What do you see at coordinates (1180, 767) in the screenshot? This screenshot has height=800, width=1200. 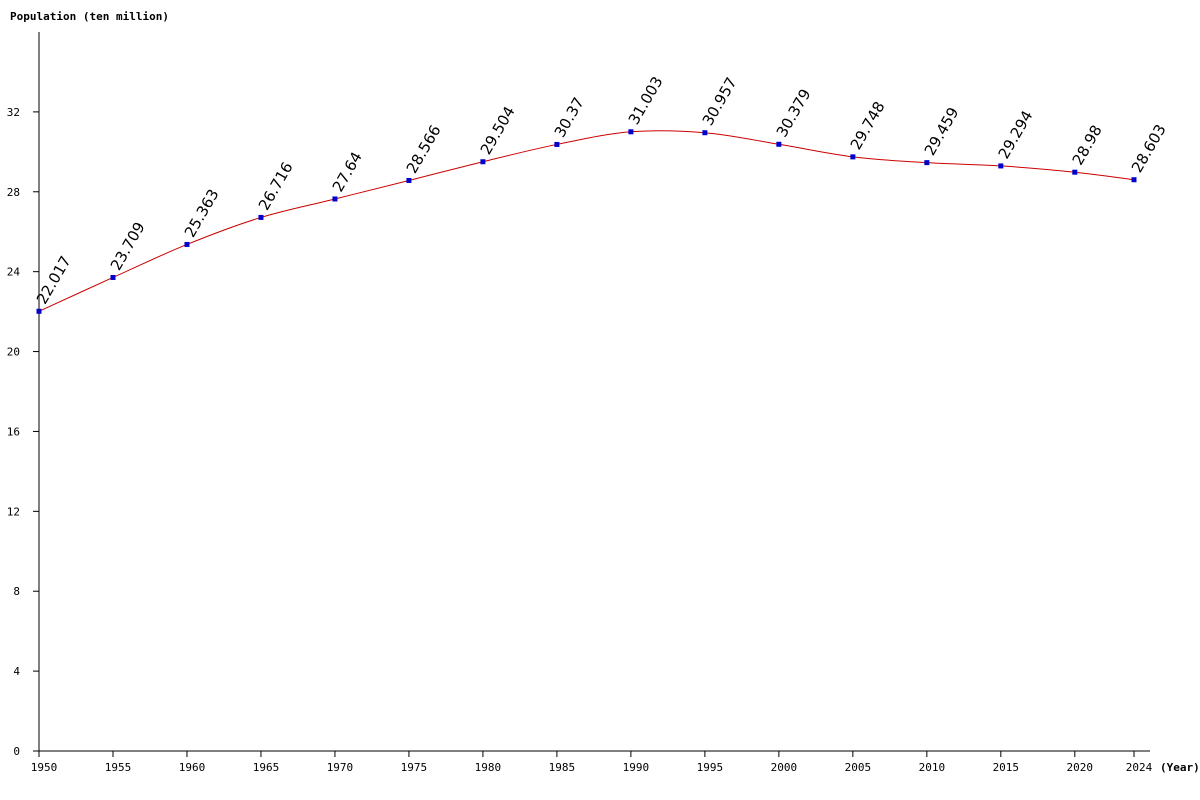 I see `x-axis-title: (Year)` at bounding box center [1180, 767].